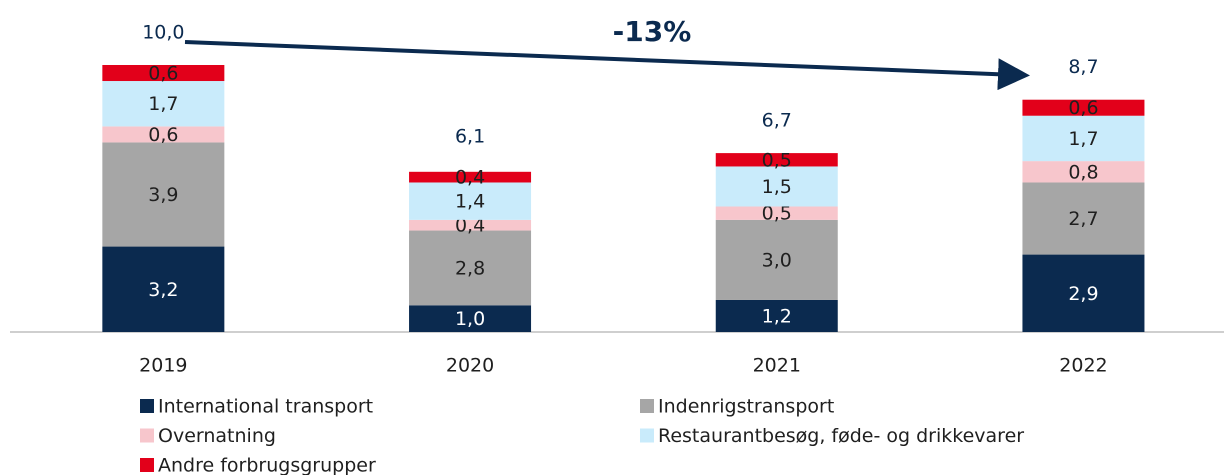  What do you see at coordinates (1083, 67) in the screenshot?
I see `total-label: 8,7` at bounding box center [1083, 67].